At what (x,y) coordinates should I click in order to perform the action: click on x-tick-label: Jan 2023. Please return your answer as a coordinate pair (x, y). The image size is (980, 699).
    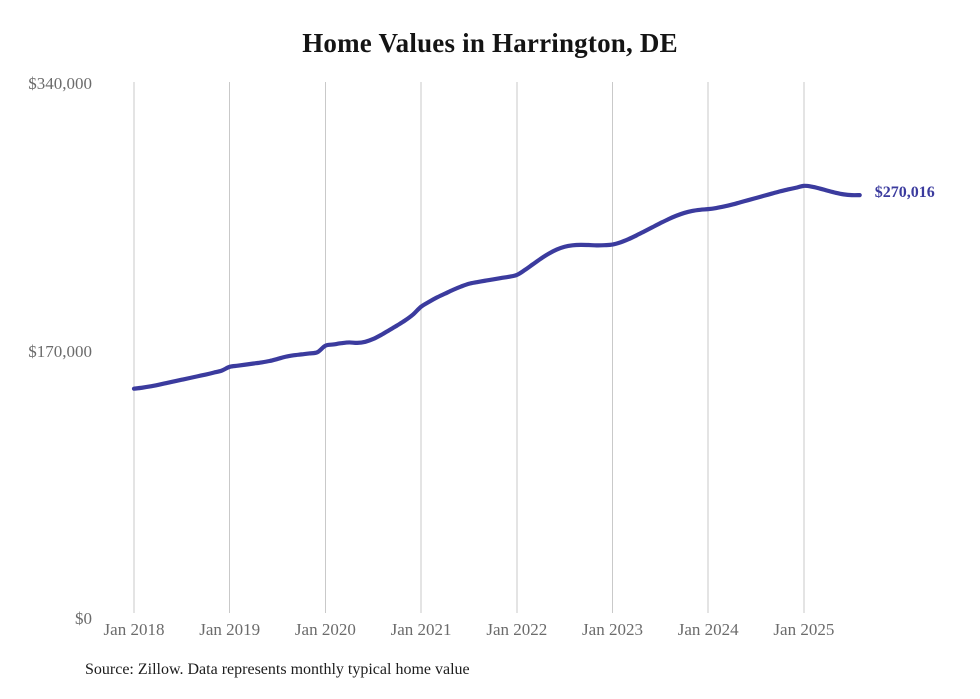
    Looking at the image, I should click on (612, 629).